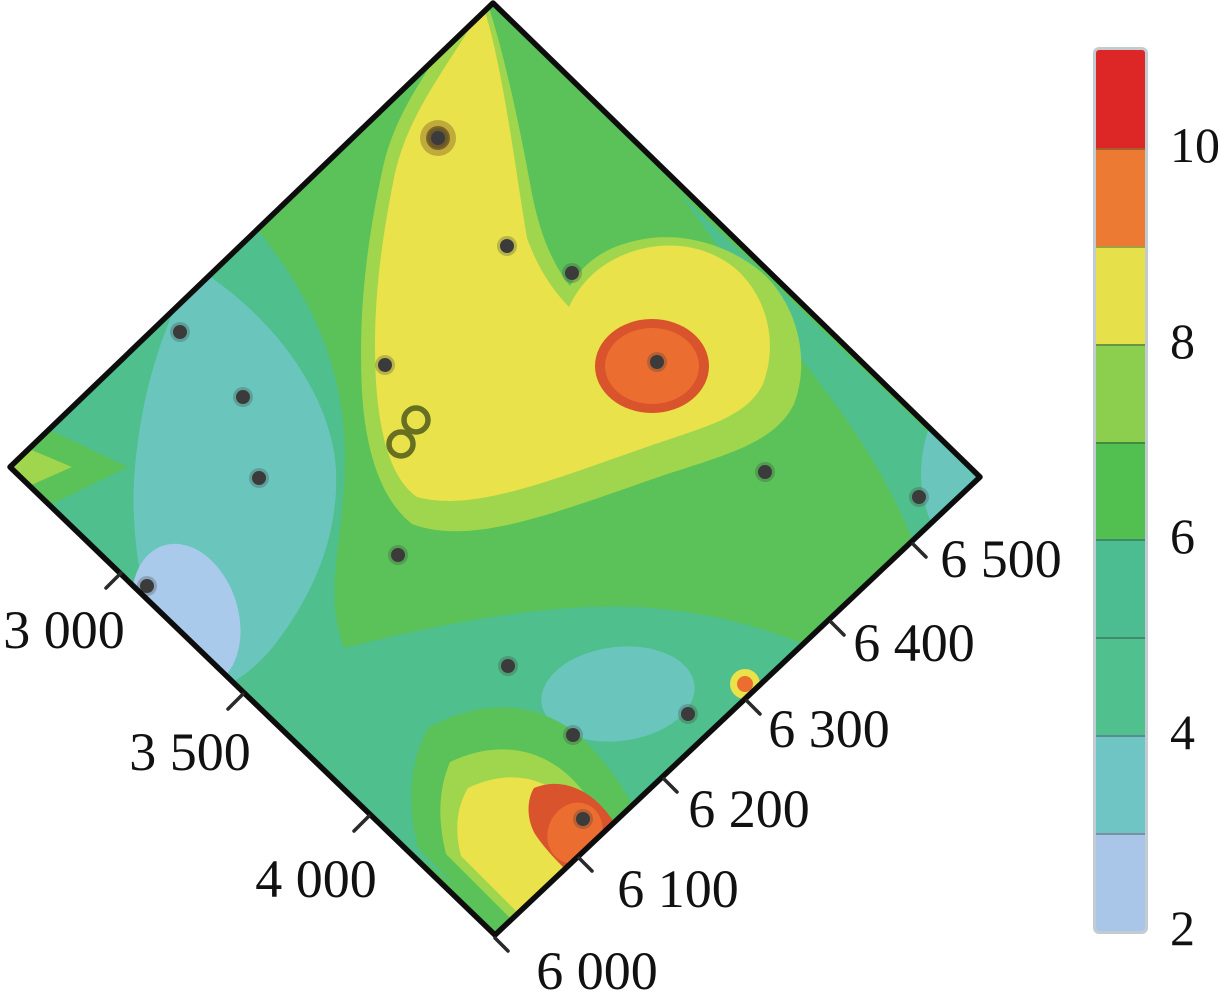  I want to click on axis-right-tick-label: 6 200, so click(749, 809).